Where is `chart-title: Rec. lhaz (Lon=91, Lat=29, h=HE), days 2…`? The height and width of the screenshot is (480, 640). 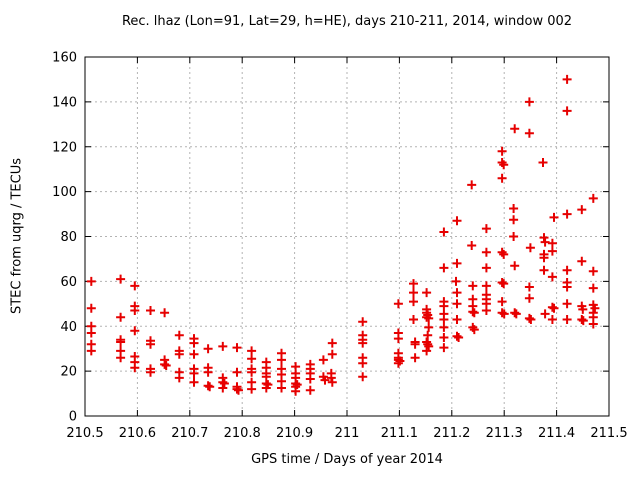
chart-title: Rec. lhaz (Lon=91, Lat=29, h=HE), days 2… is located at coordinates (347, 21).